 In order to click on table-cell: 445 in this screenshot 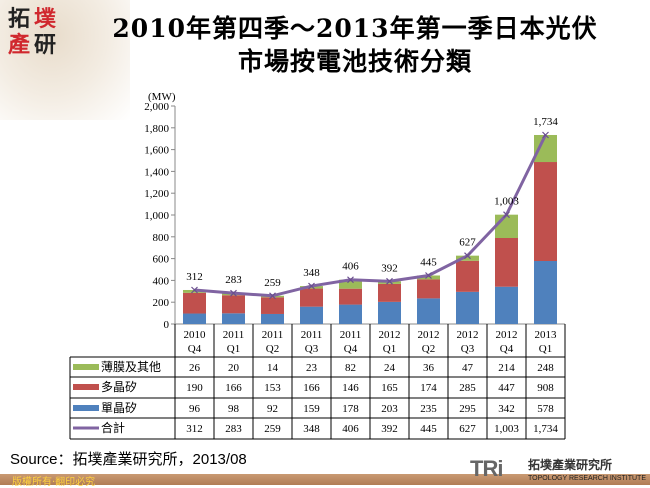, I will do `click(428, 429)`.